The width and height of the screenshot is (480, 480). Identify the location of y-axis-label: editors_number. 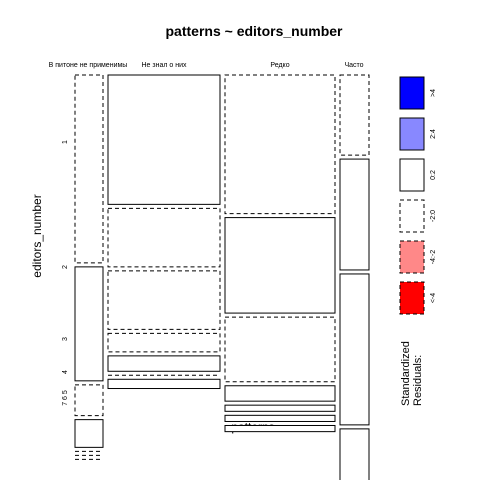
(37, 235).